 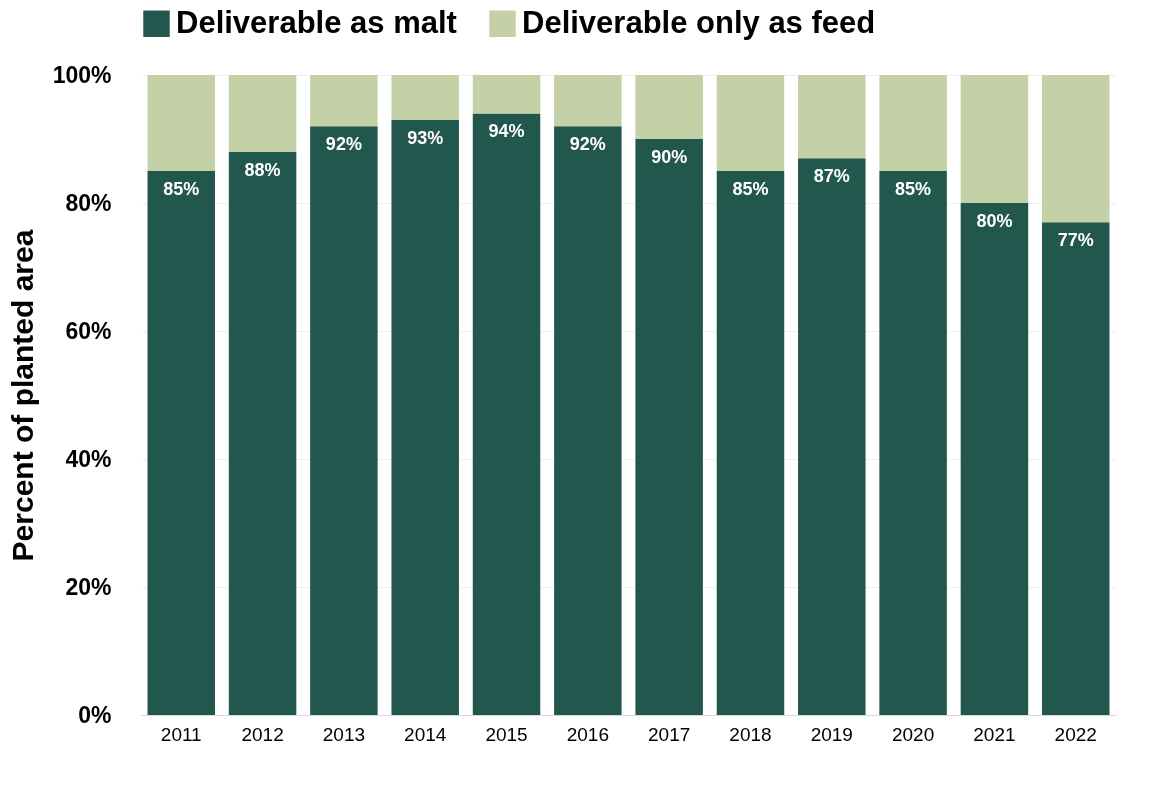 What do you see at coordinates (750, 734) in the screenshot?
I see `x-tick-label: 2018` at bounding box center [750, 734].